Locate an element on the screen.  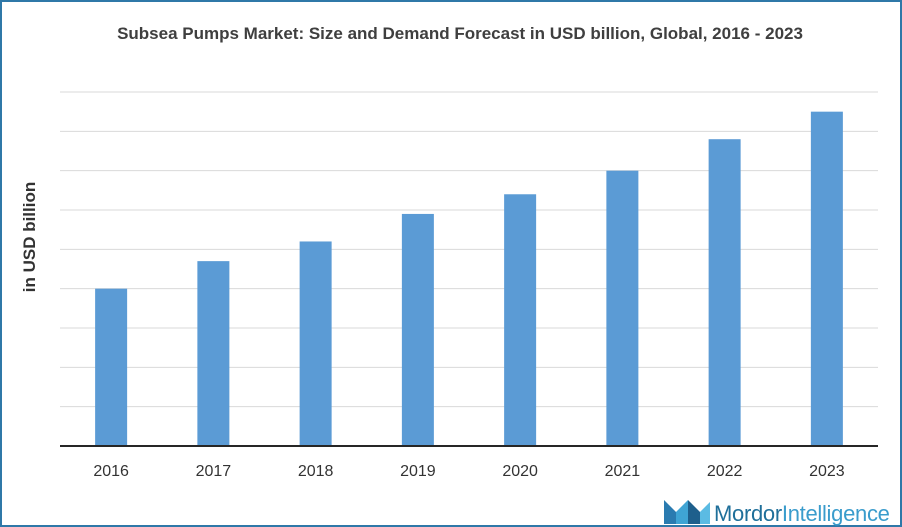
x-tick-label-2017: 2017 is located at coordinates (214, 471).